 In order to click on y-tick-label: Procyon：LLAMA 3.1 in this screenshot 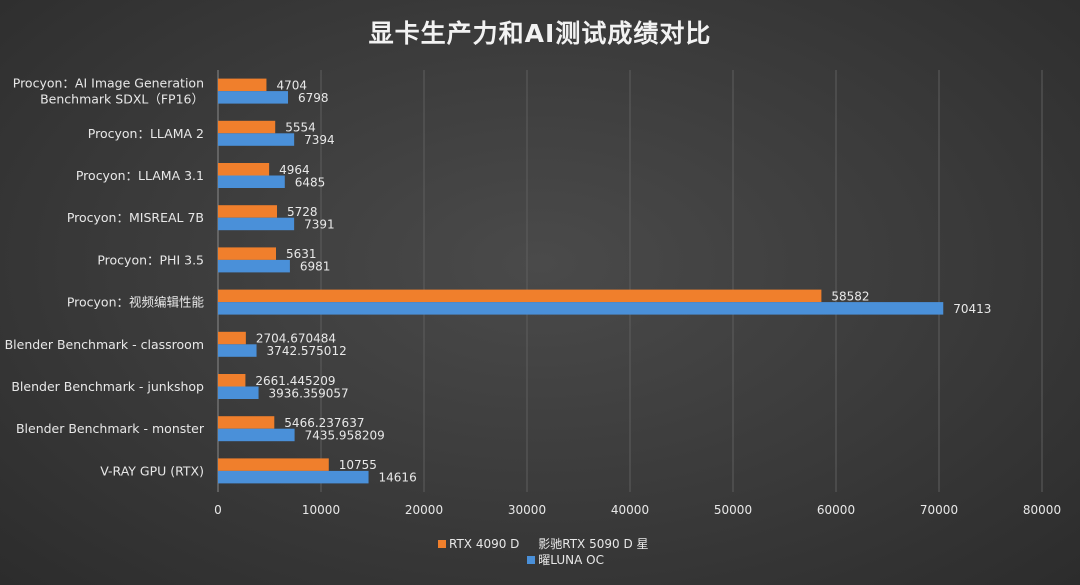, I will do `click(140, 175)`.